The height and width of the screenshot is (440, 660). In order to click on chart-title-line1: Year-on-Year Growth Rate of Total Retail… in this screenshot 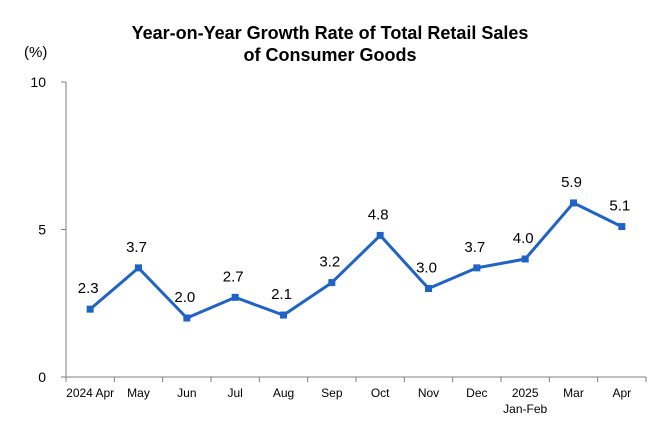, I will do `click(330, 33)`.